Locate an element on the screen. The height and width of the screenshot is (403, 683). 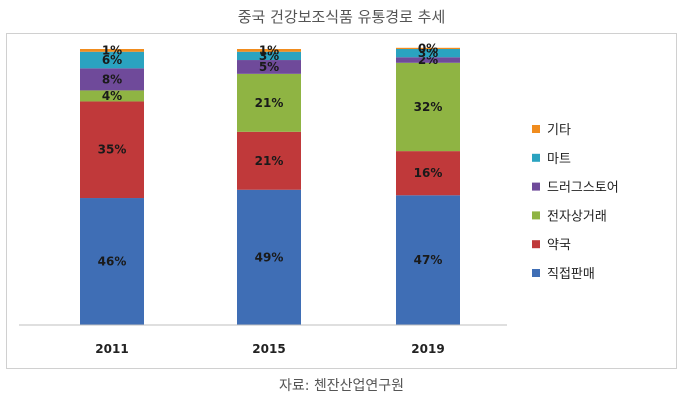
legend-label: 드러그스토어 is located at coordinates (583, 188).